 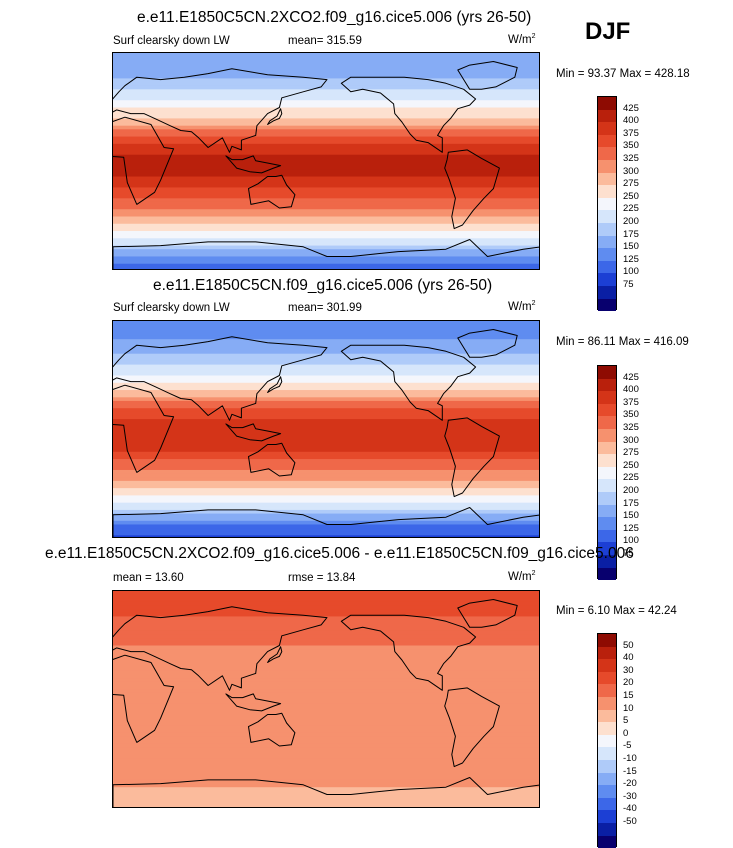 What do you see at coordinates (631, 453) in the screenshot?
I see `colorbar-tick-label: 275` at bounding box center [631, 453].